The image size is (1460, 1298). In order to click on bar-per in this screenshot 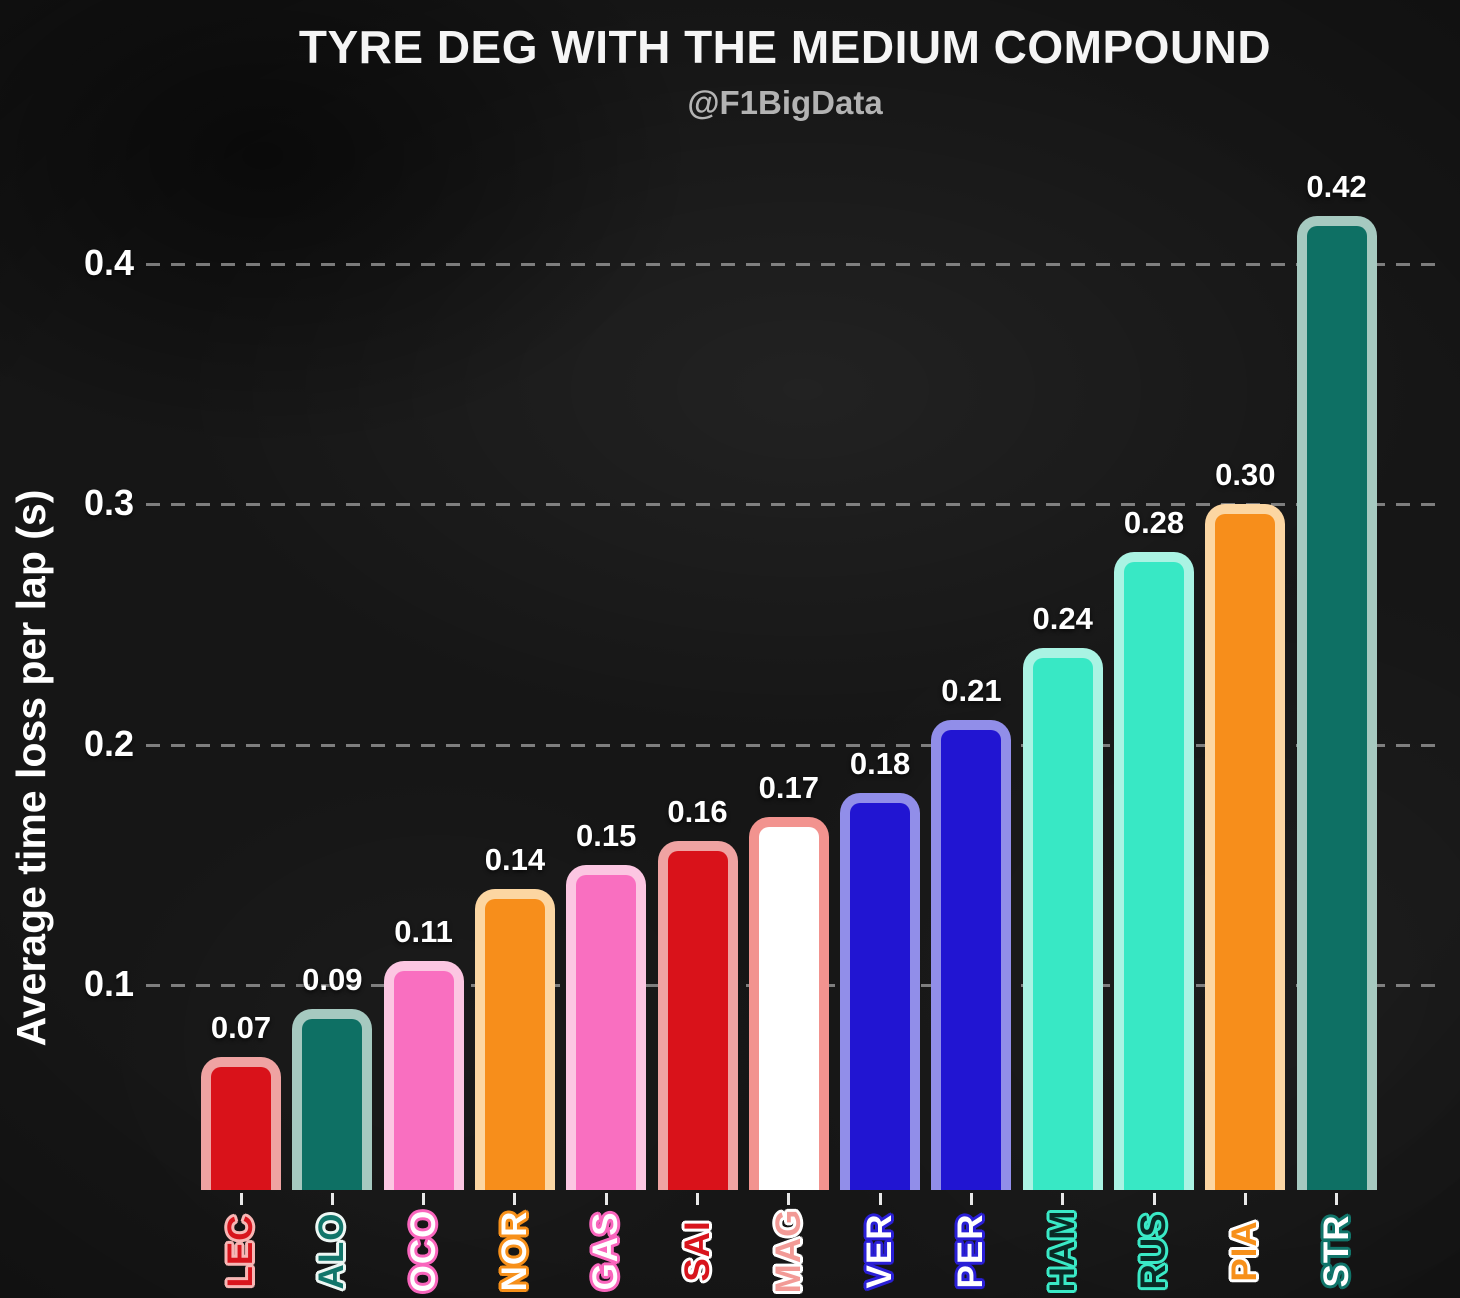, I will do `click(971, 955)`.